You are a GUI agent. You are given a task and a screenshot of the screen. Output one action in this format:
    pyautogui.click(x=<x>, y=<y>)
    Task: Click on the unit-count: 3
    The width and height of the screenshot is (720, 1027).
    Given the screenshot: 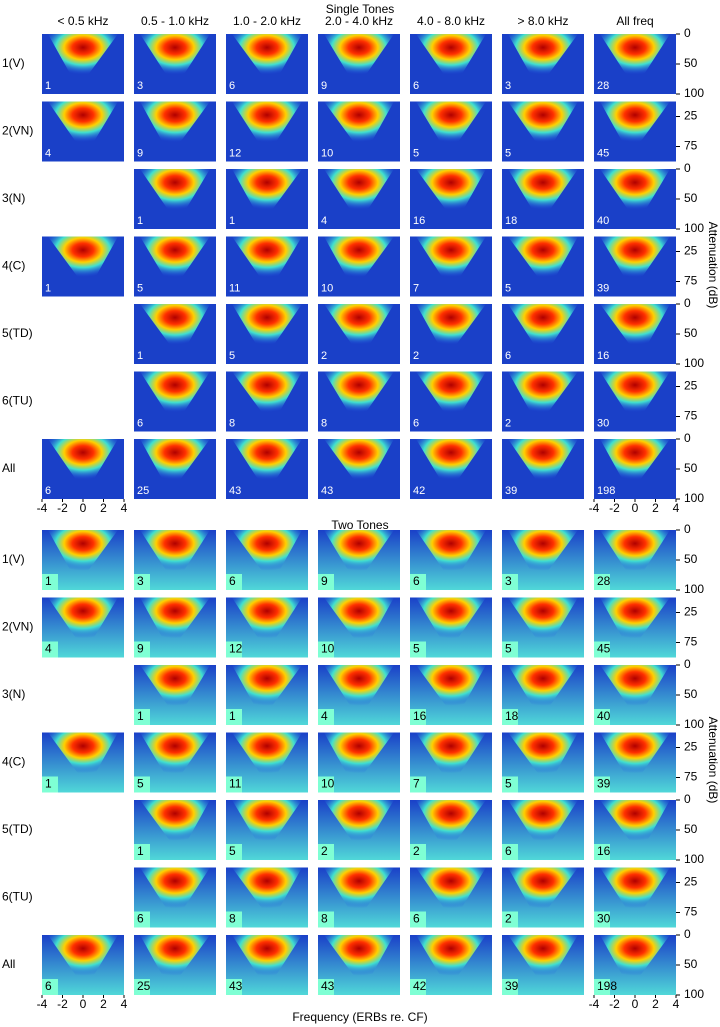 What is the action you would take?
    pyautogui.click(x=508, y=86)
    